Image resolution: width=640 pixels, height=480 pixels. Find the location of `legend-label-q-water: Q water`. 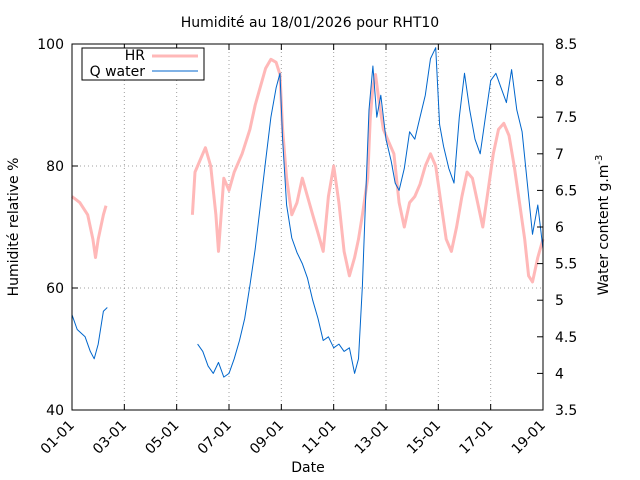

legend-label-q-water: Q water is located at coordinates (118, 72).